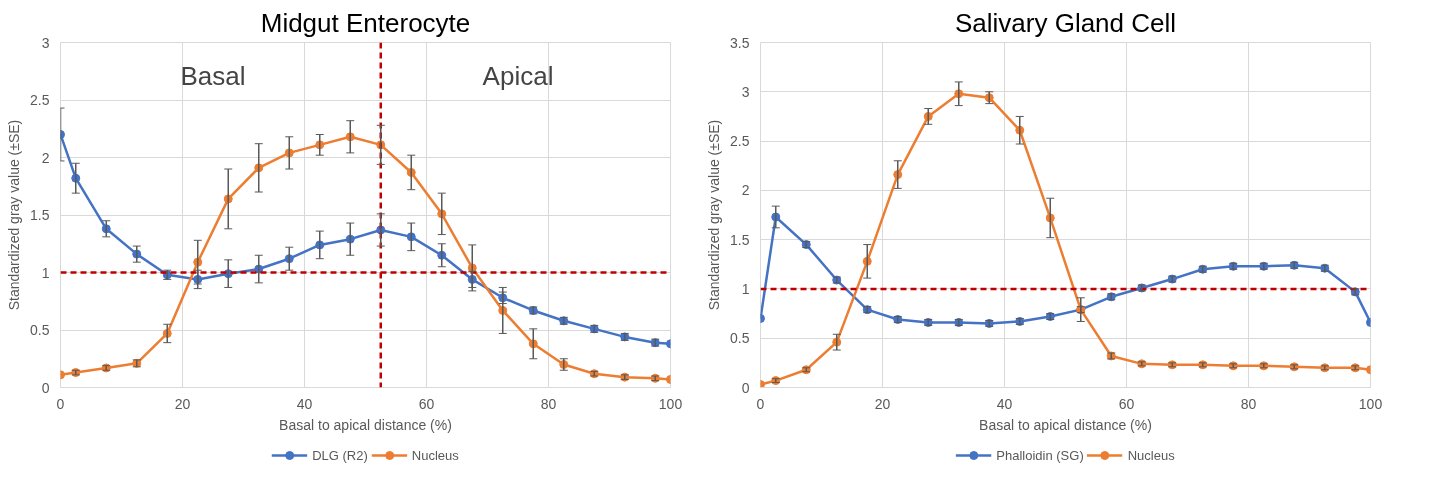 The height and width of the screenshot is (491, 1440). Describe the element at coordinates (1065, 22) in the screenshot. I see `chart-title: Salivary Gland Cell` at that location.